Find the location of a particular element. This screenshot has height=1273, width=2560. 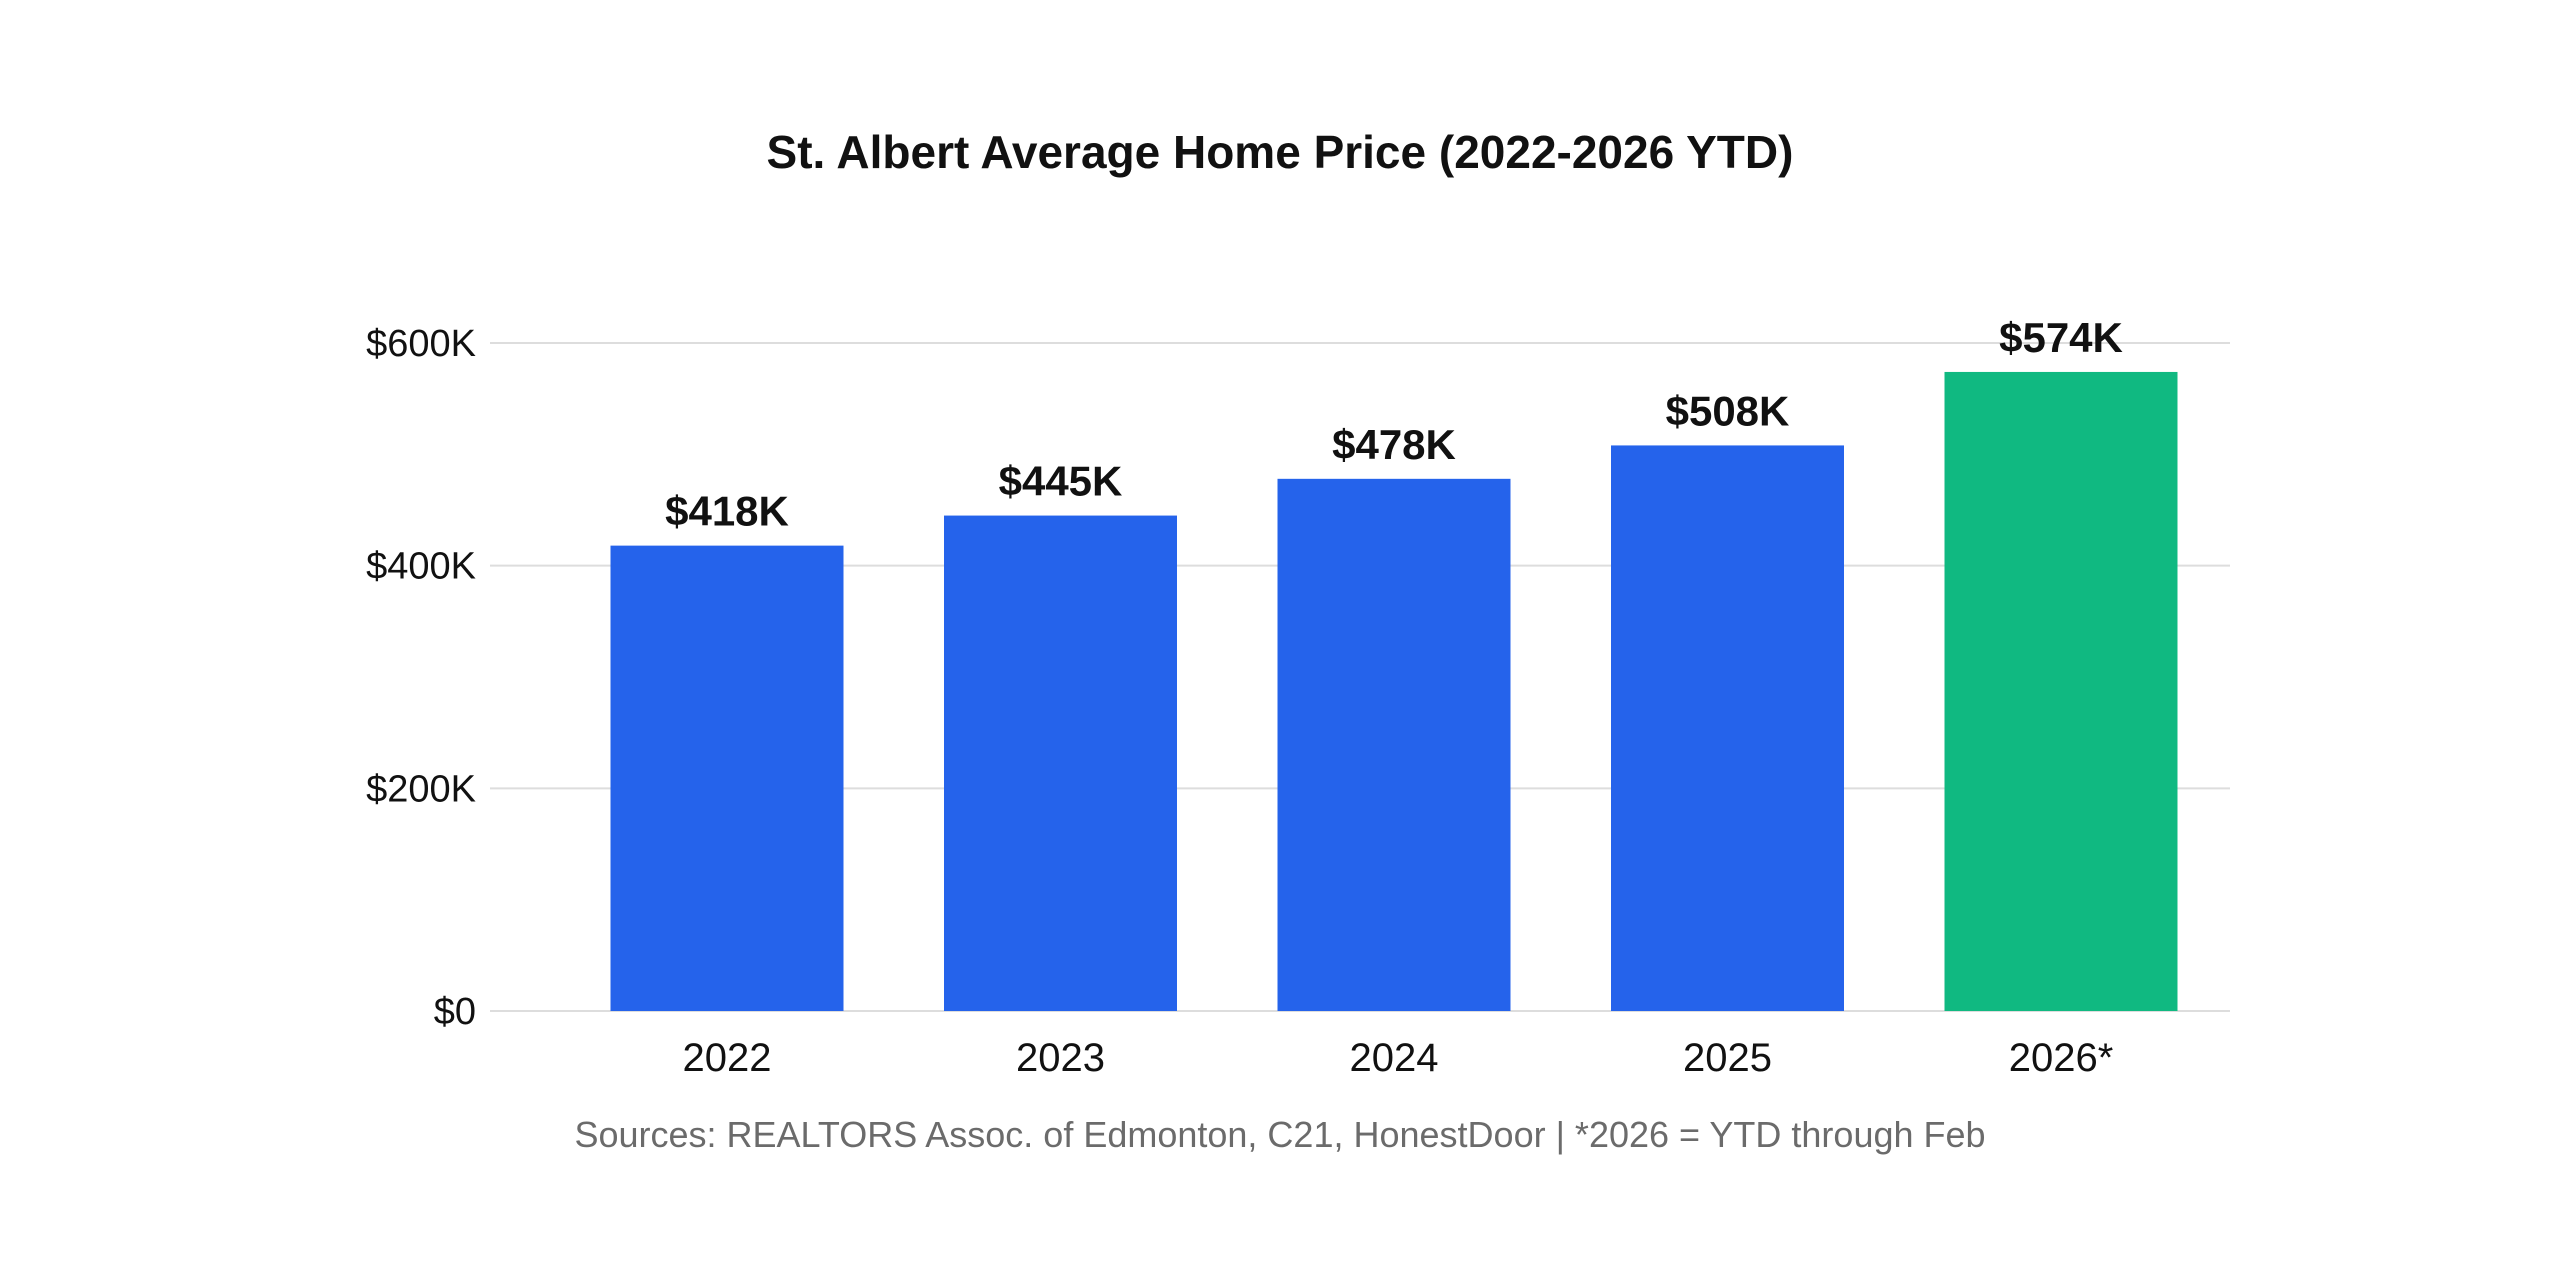

x-axis-ticks: 2022 2023 2024 2025 2026* is located at coordinates (1398, 1058).